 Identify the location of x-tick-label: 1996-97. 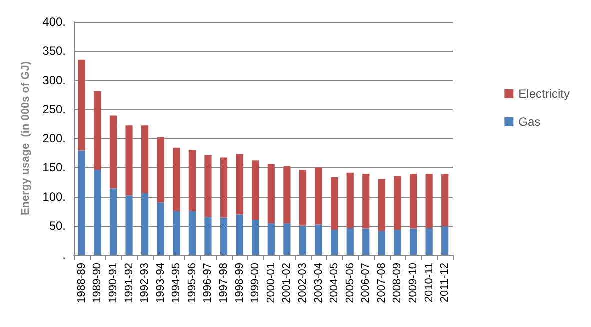
(208, 283).